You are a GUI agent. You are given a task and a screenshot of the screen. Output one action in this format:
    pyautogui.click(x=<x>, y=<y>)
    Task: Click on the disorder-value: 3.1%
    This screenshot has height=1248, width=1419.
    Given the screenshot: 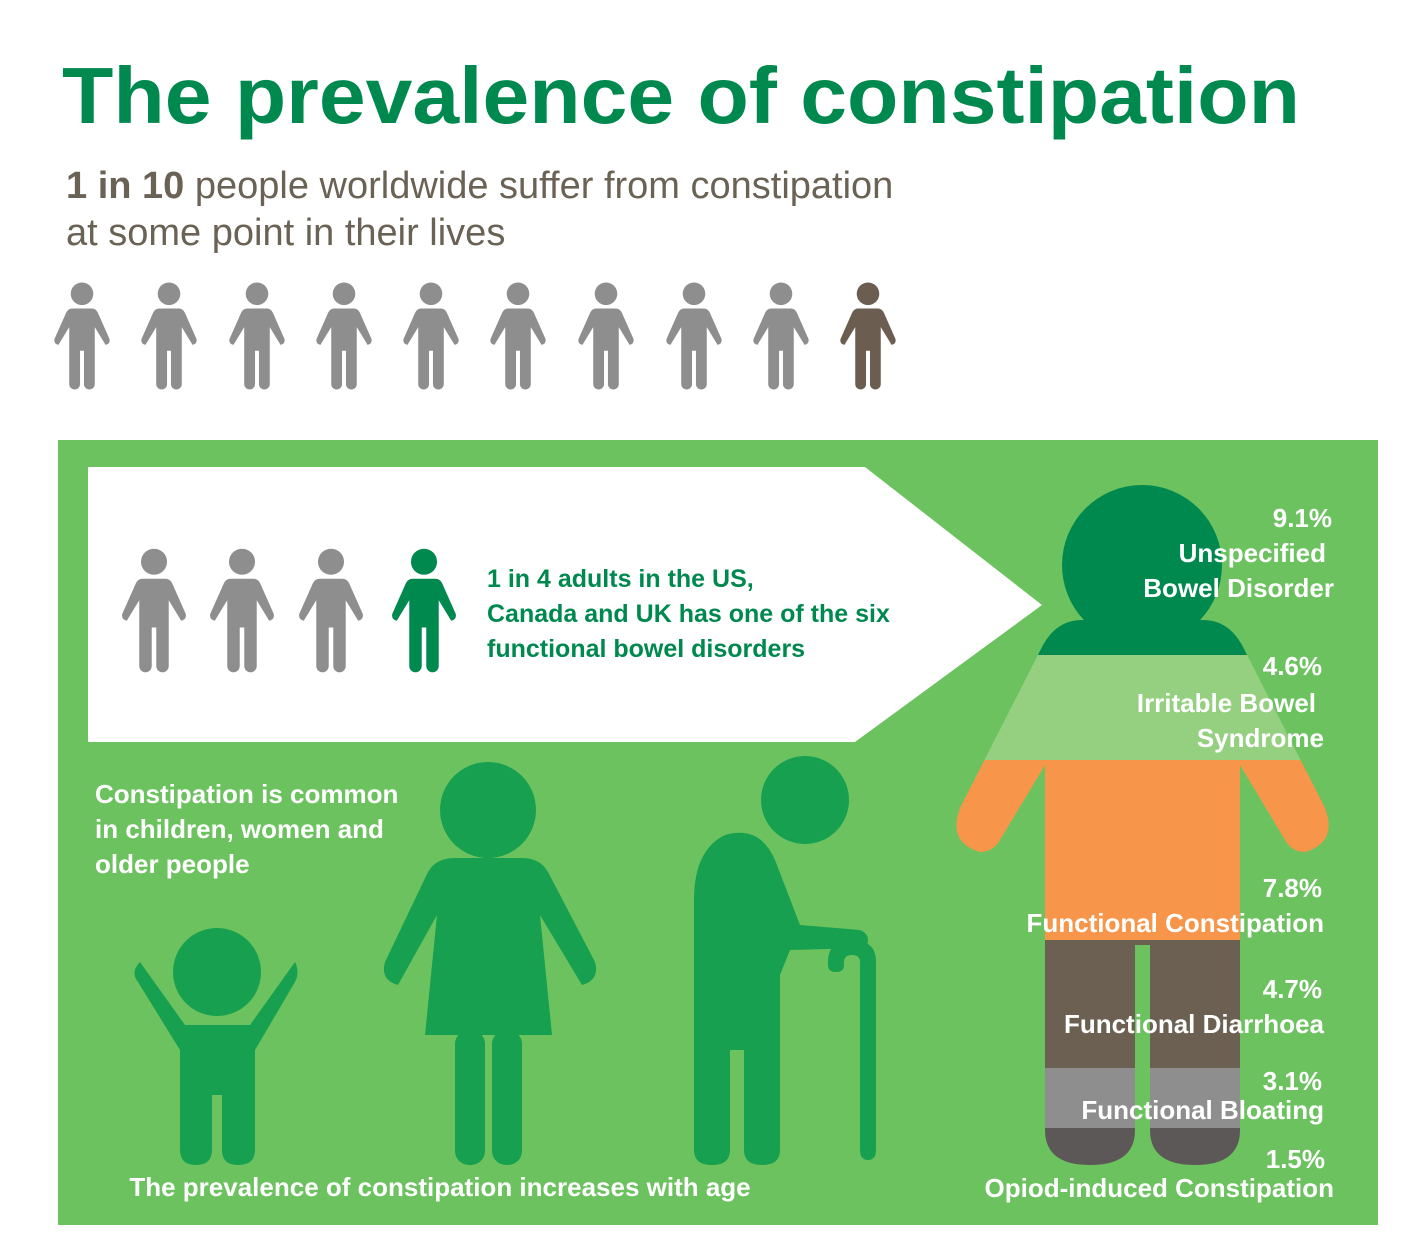 What is the action you would take?
    pyautogui.click(x=1292, y=1081)
    